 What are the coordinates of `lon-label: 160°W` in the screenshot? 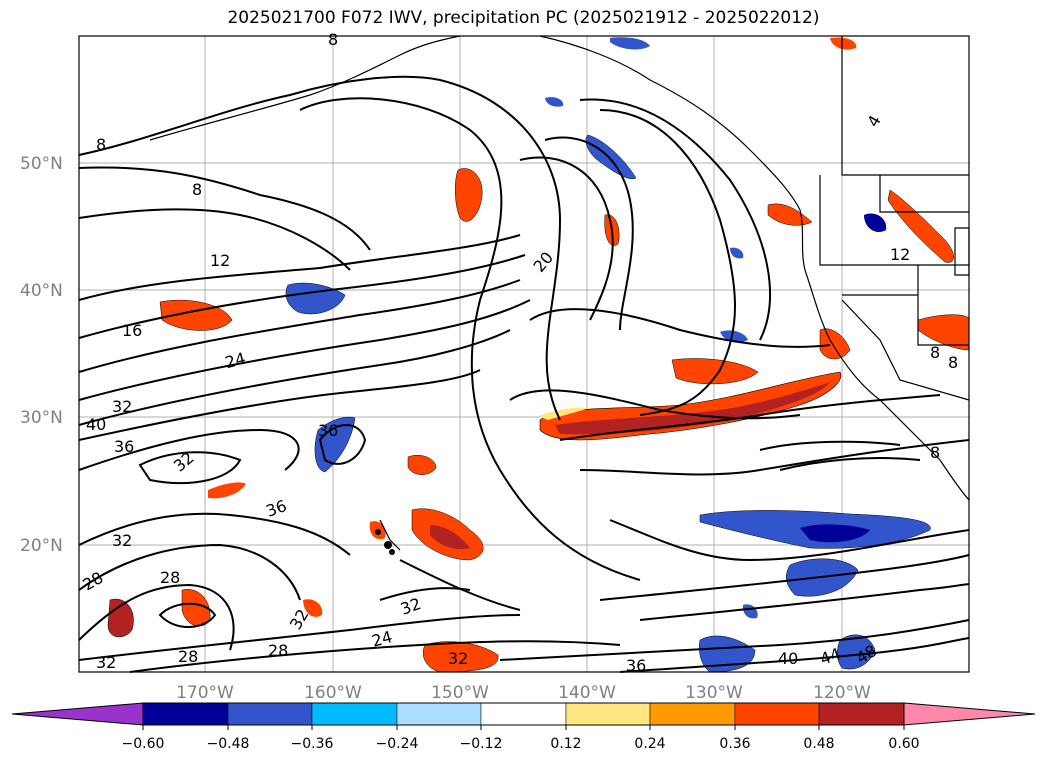 It's located at (333, 693).